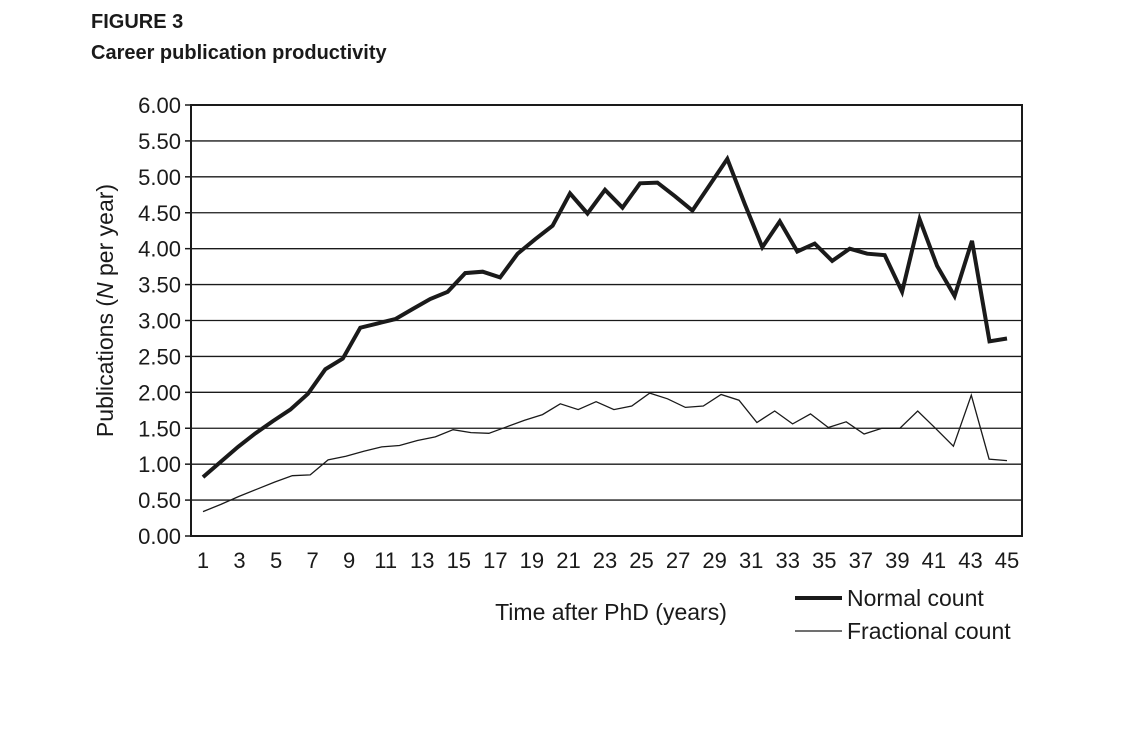  I want to click on x-tick-label: 25, so click(641, 560).